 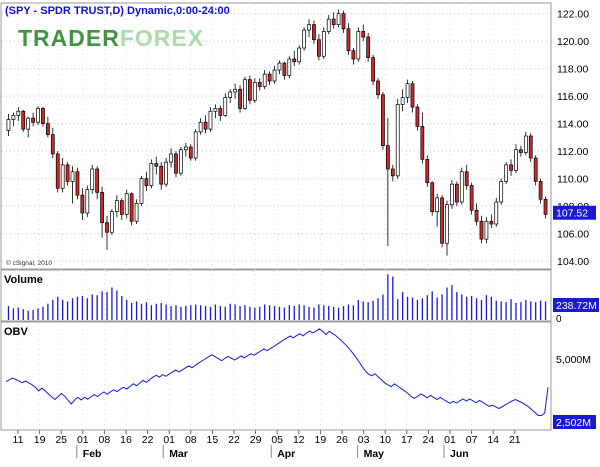 What do you see at coordinates (572, 214) in the screenshot?
I see `price-last-marker-text: 107.52` at bounding box center [572, 214].